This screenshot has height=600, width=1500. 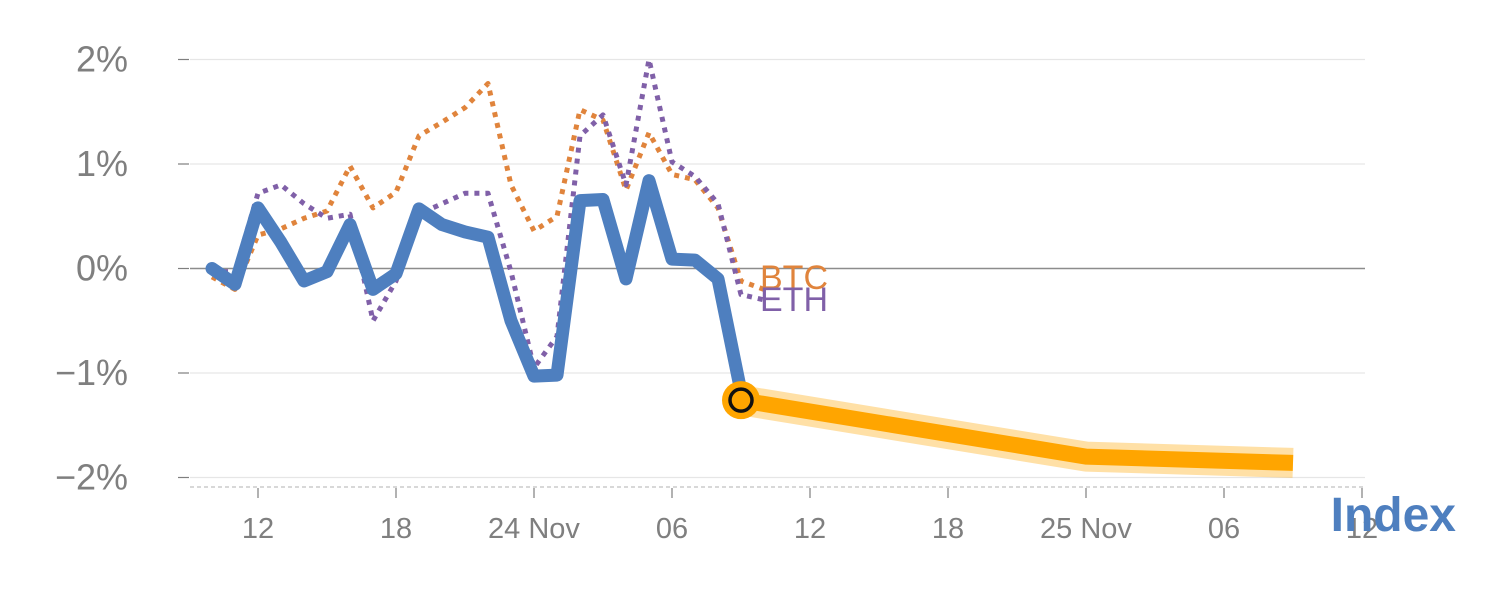 I want to click on x-tick-label: 25 Nov, so click(x=1086, y=529).